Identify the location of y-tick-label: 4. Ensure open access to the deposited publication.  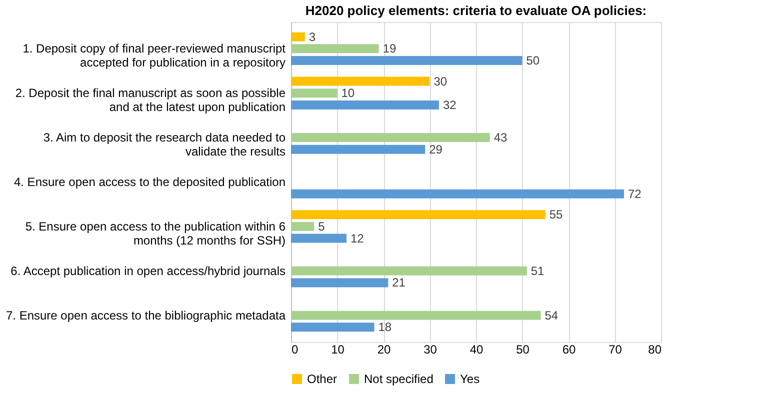
(150, 182).